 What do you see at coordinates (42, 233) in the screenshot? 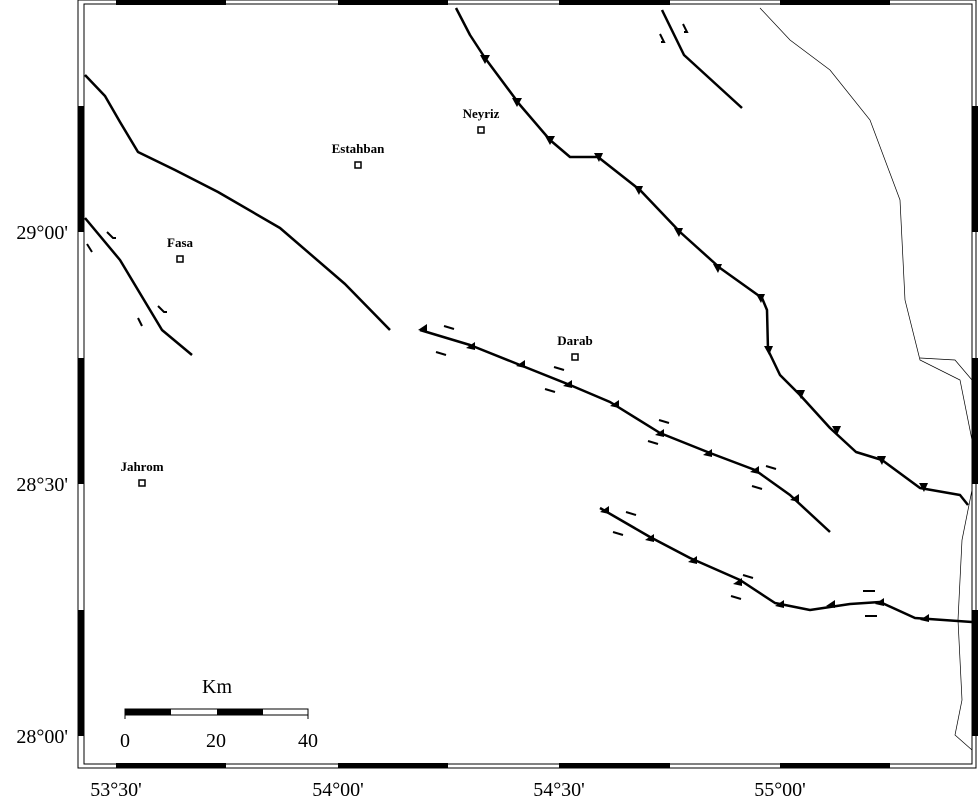
I see `y-axis-label: 29°00'` at bounding box center [42, 233].